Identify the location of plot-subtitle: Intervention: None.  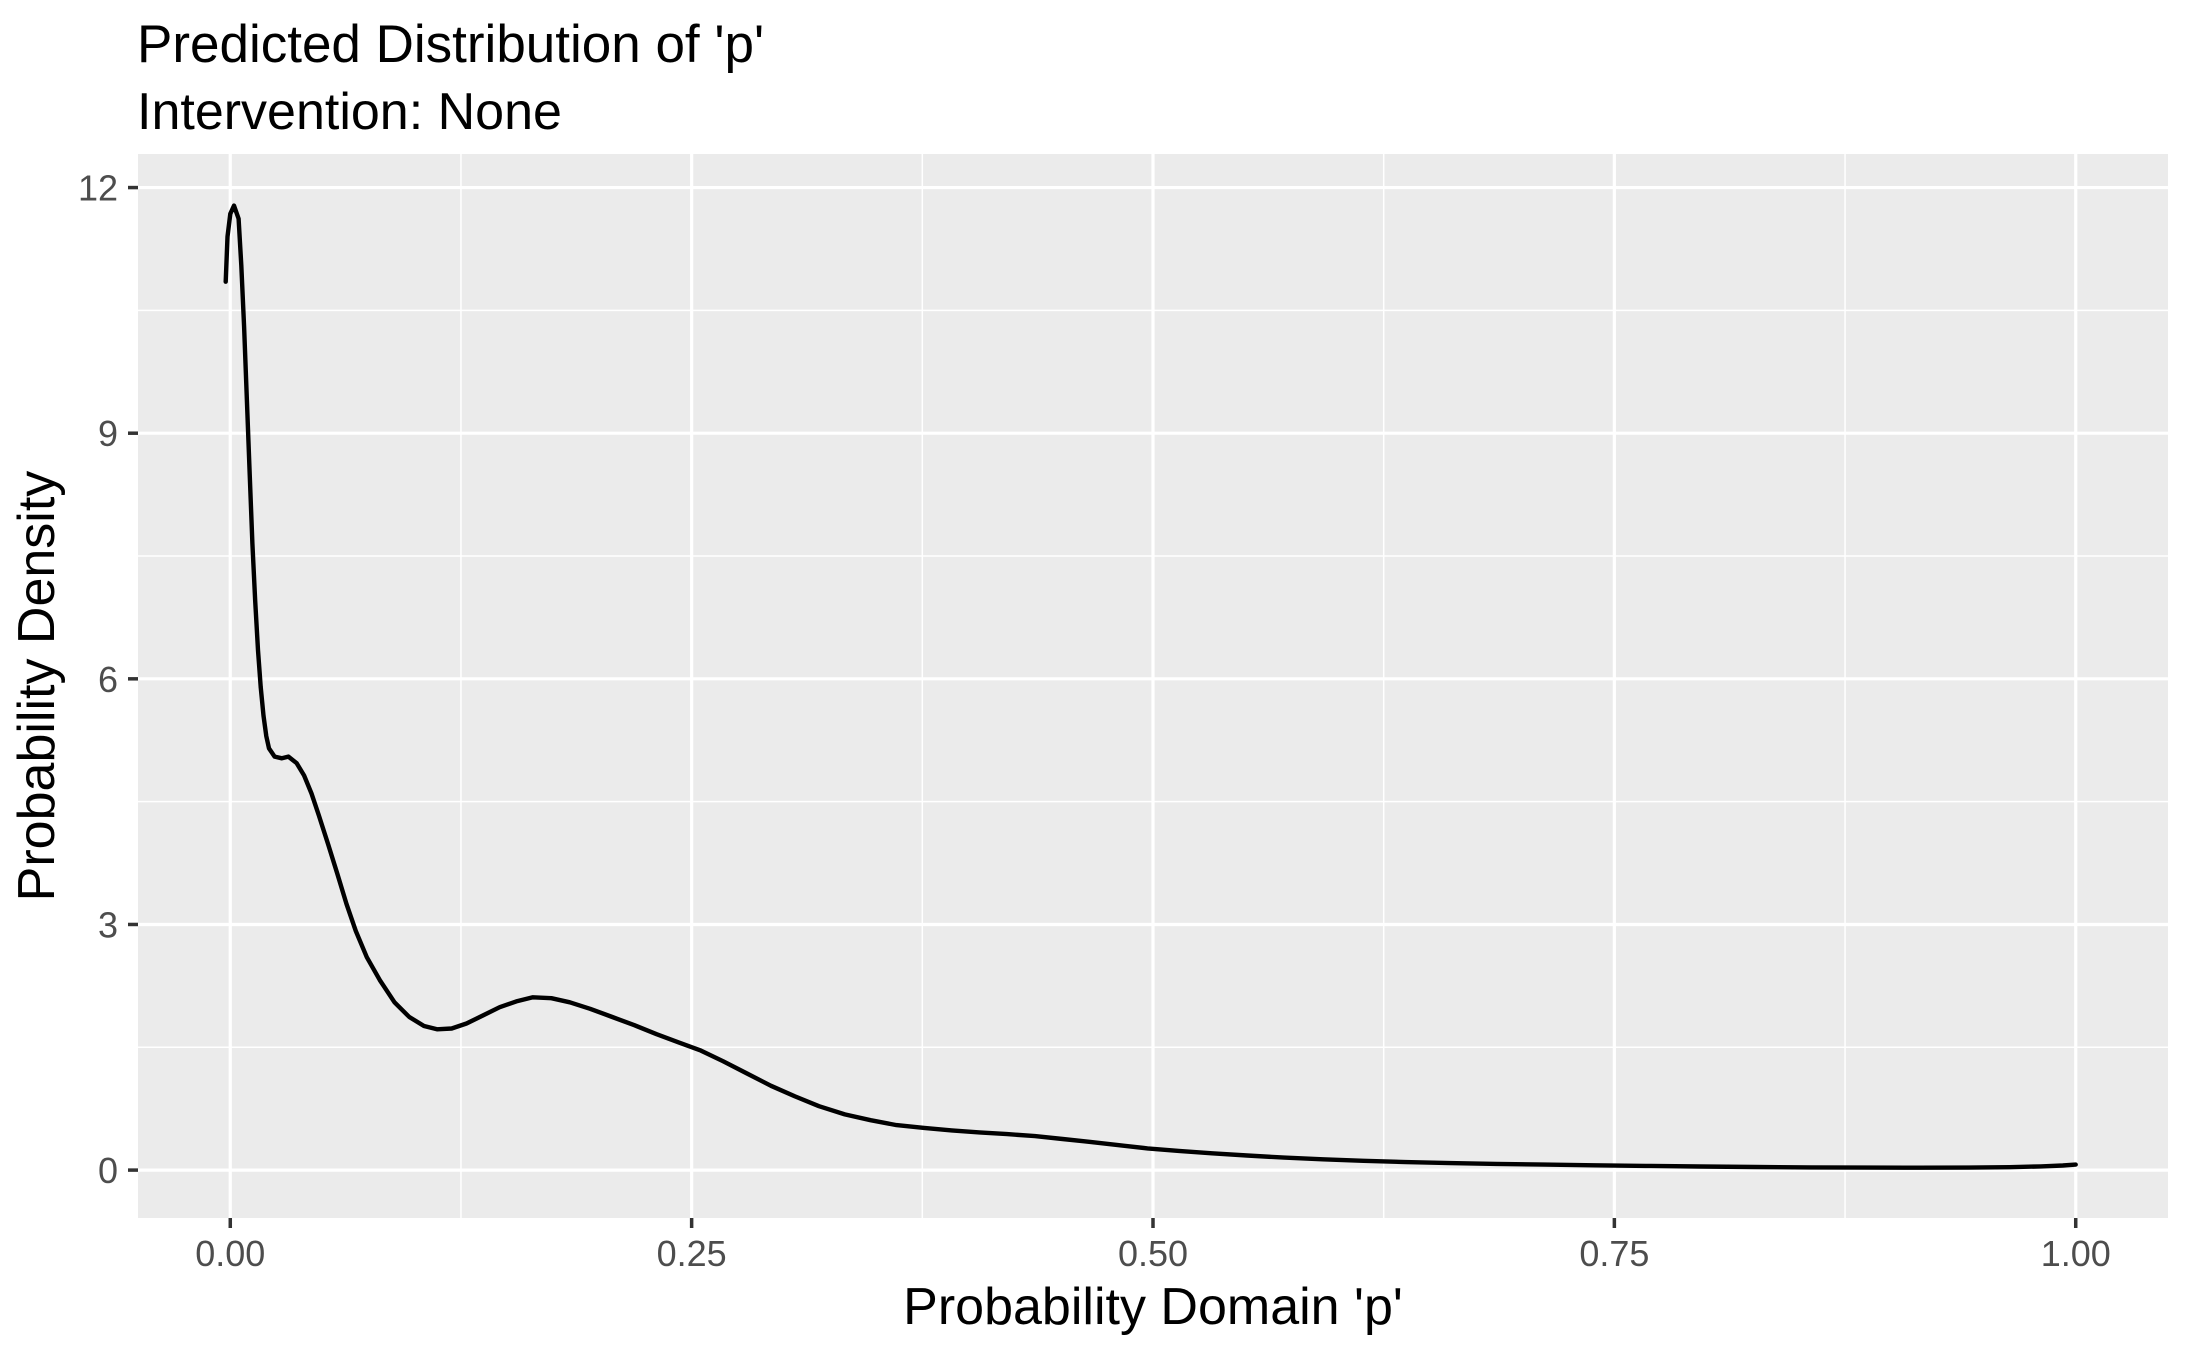
(349, 112).